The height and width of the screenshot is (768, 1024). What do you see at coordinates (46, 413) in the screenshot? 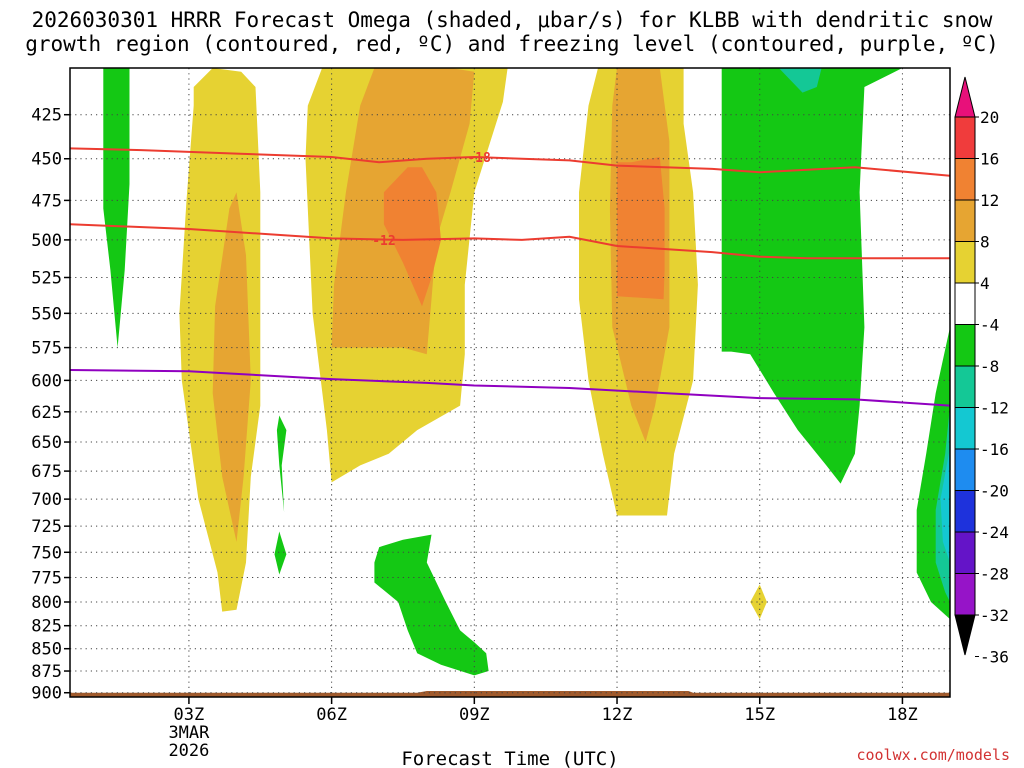
I see `y-tick-label-625: 625` at bounding box center [46, 413].